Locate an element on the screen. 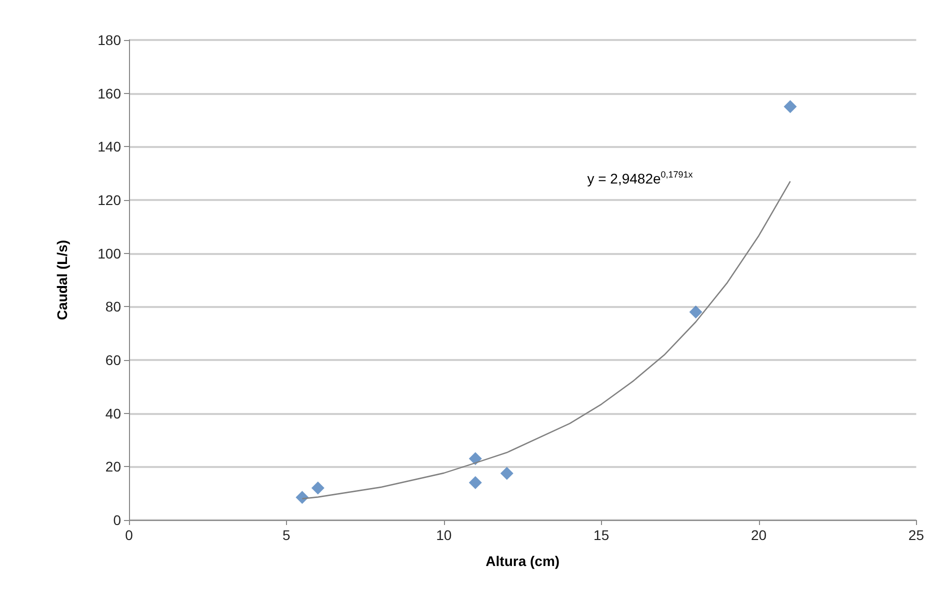 The image size is (935, 608). y-tick-label: 180 is located at coordinates (110, 40).